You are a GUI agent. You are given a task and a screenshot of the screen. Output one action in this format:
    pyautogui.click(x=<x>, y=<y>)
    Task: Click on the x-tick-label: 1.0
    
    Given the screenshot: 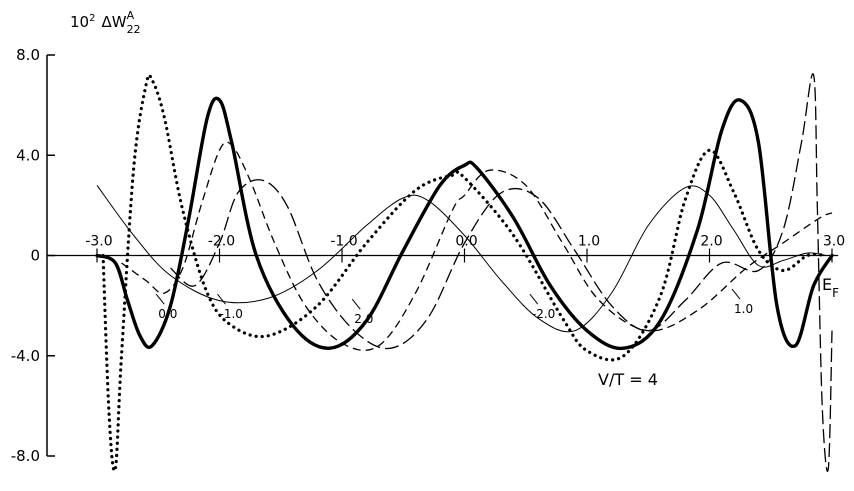 What is the action you would take?
    pyautogui.click(x=589, y=242)
    